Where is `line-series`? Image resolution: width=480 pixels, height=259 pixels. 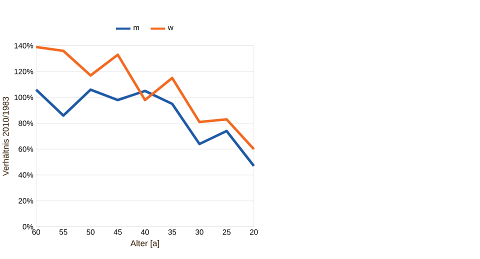
line-series is located at coordinates (145, 128).